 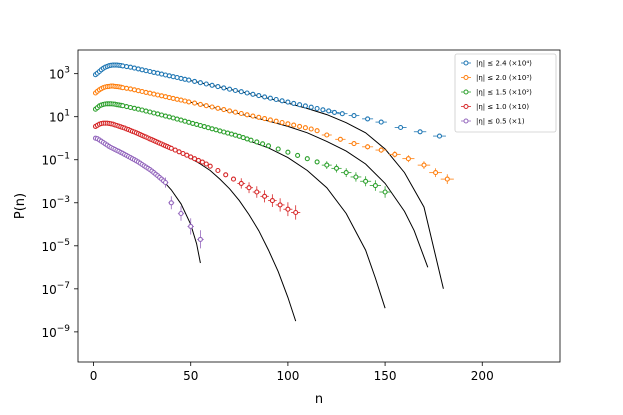 I want to click on y-tick-label: 10⁻³, so click(x=55, y=203).